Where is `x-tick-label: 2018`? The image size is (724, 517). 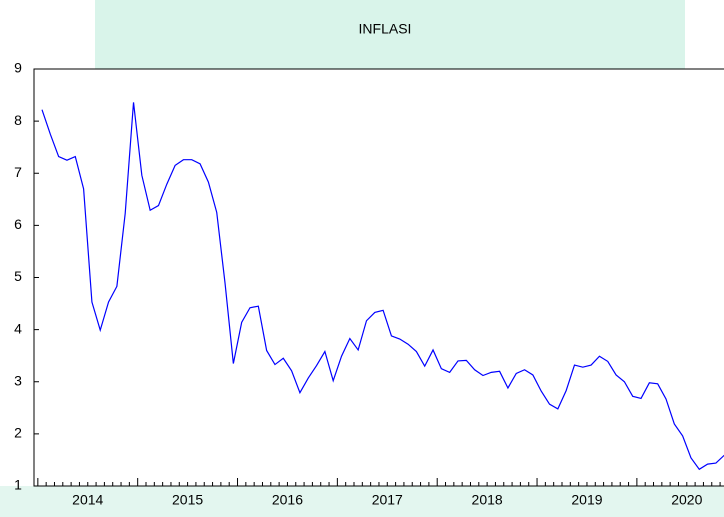
x-tick-label: 2018 is located at coordinates (487, 500).